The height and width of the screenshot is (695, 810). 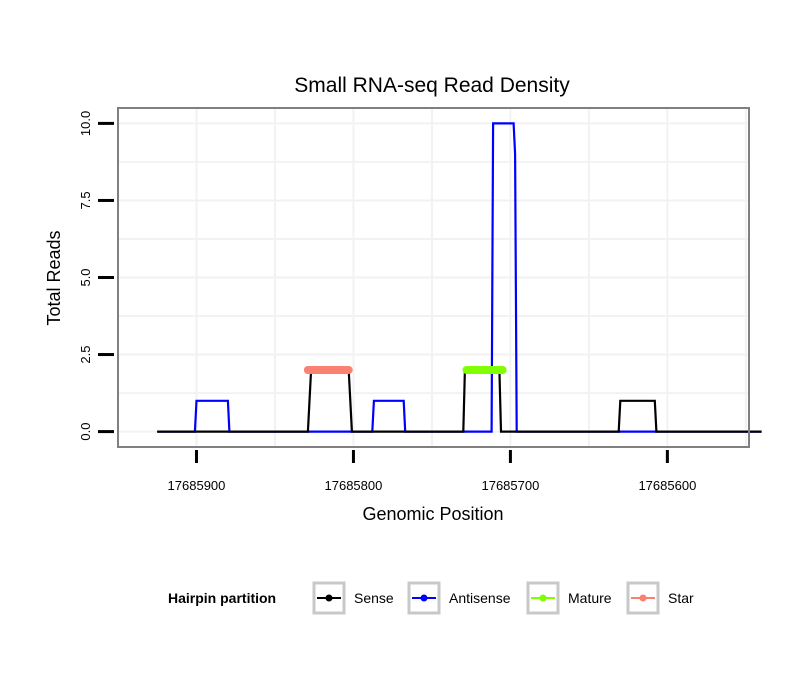 What do you see at coordinates (54, 277) in the screenshot?
I see `y-axis-label: Total Reads` at bounding box center [54, 277].